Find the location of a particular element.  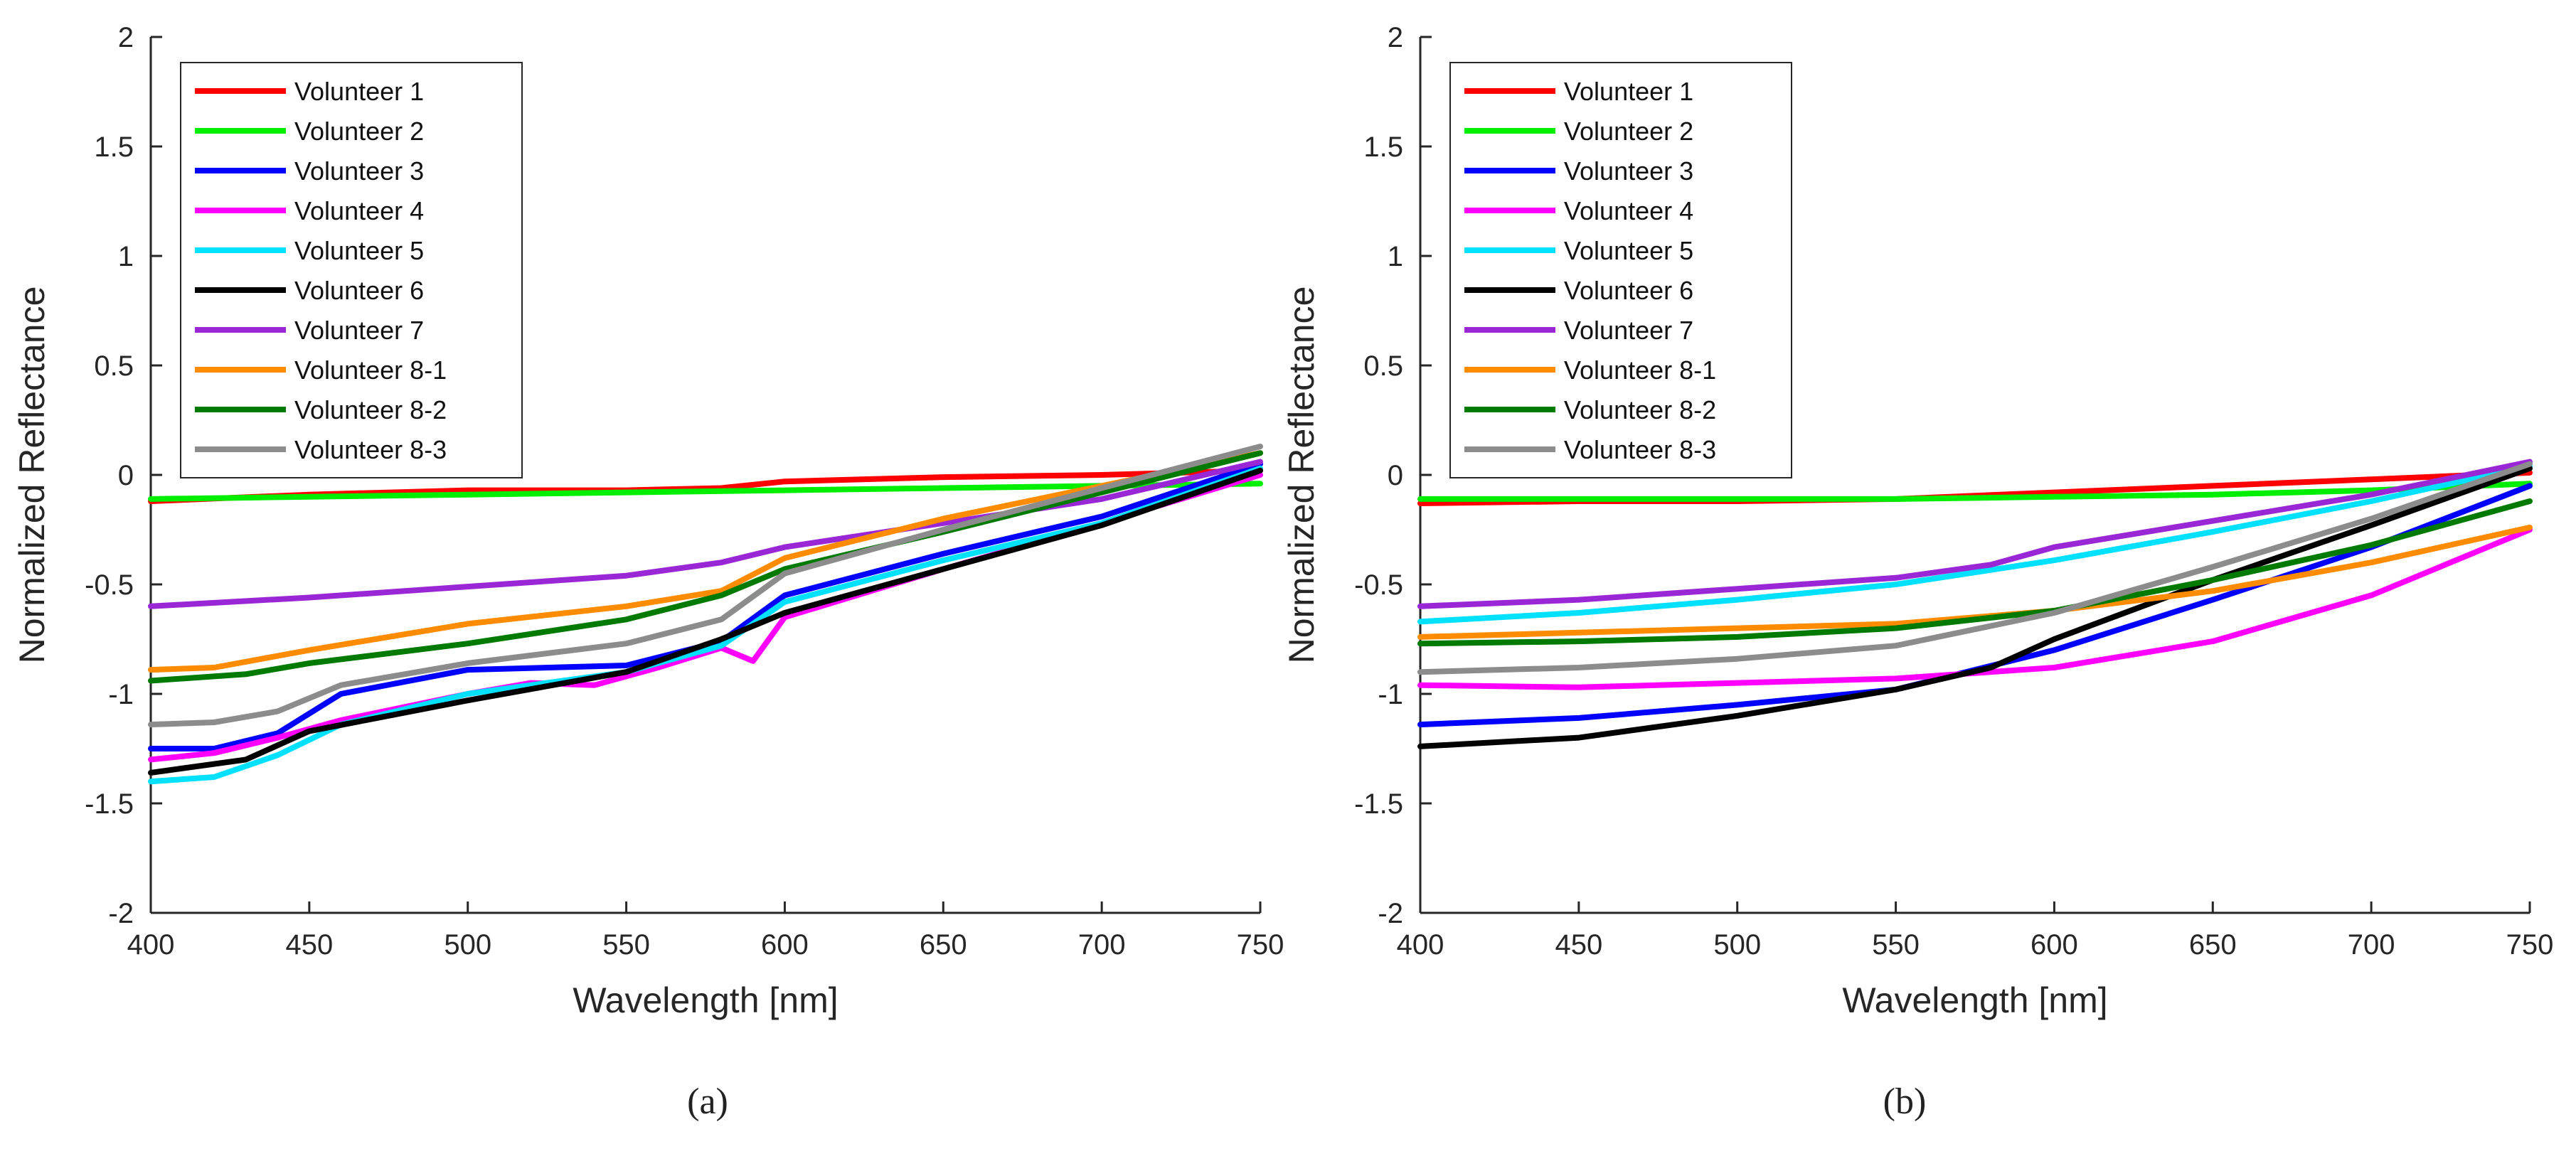

panel-a-caption: (a) is located at coordinates (707, 1101).